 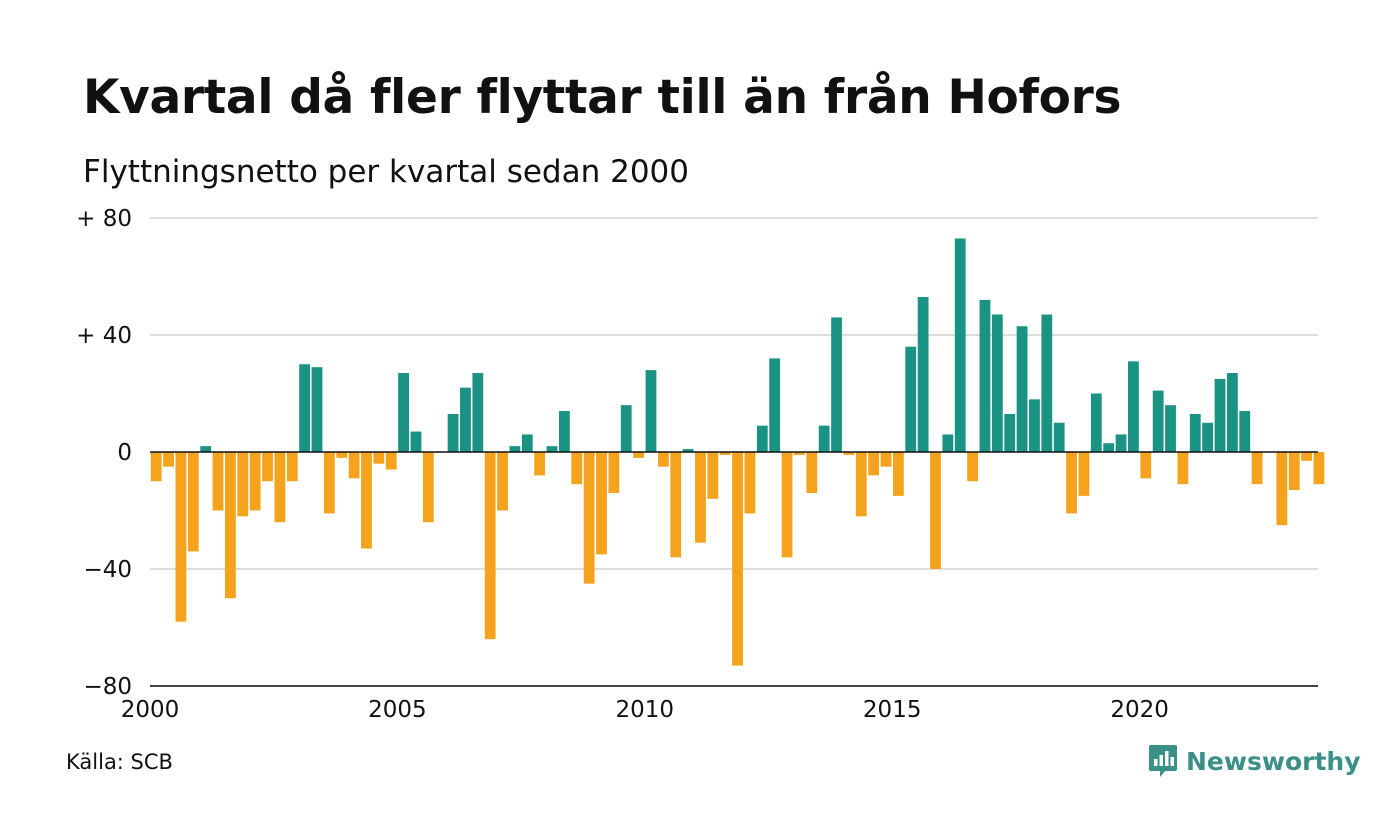 What do you see at coordinates (119, 762) in the screenshot?
I see `source-note: Källa: SCB` at bounding box center [119, 762].